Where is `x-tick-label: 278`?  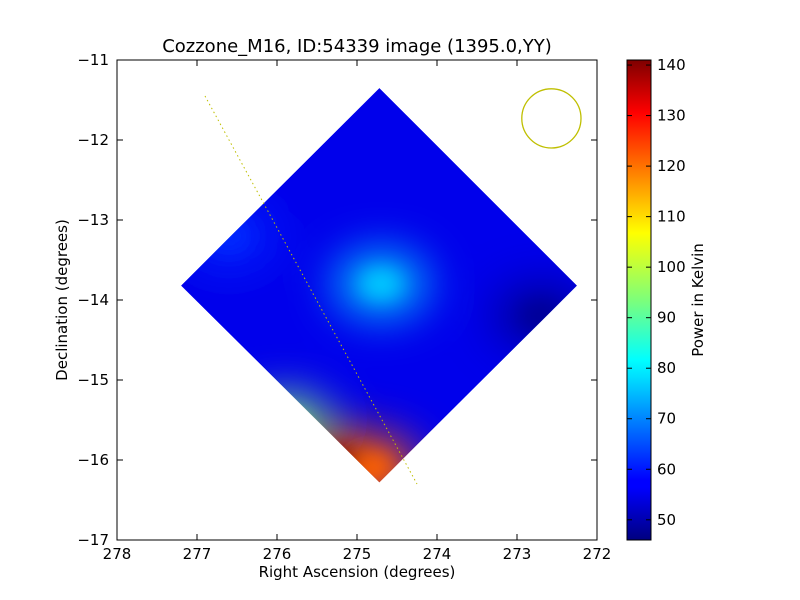
x-tick-label: 278 is located at coordinates (117, 554).